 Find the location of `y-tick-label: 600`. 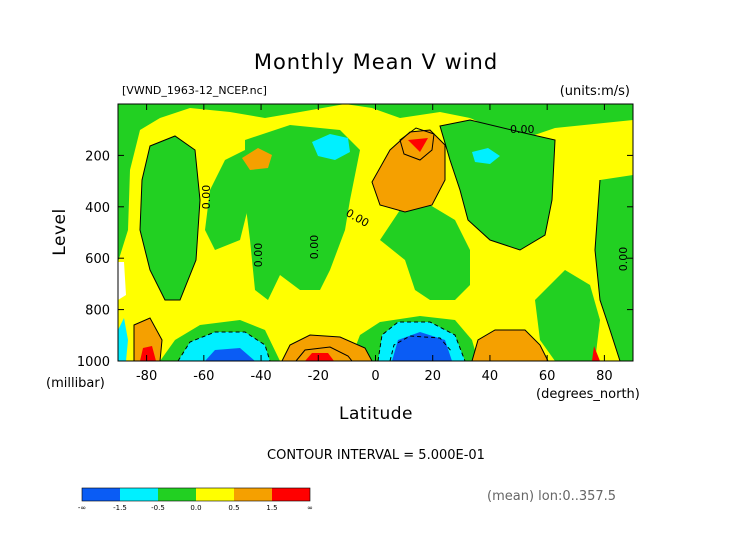

y-tick-label: 600 is located at coordinates (97, 259).